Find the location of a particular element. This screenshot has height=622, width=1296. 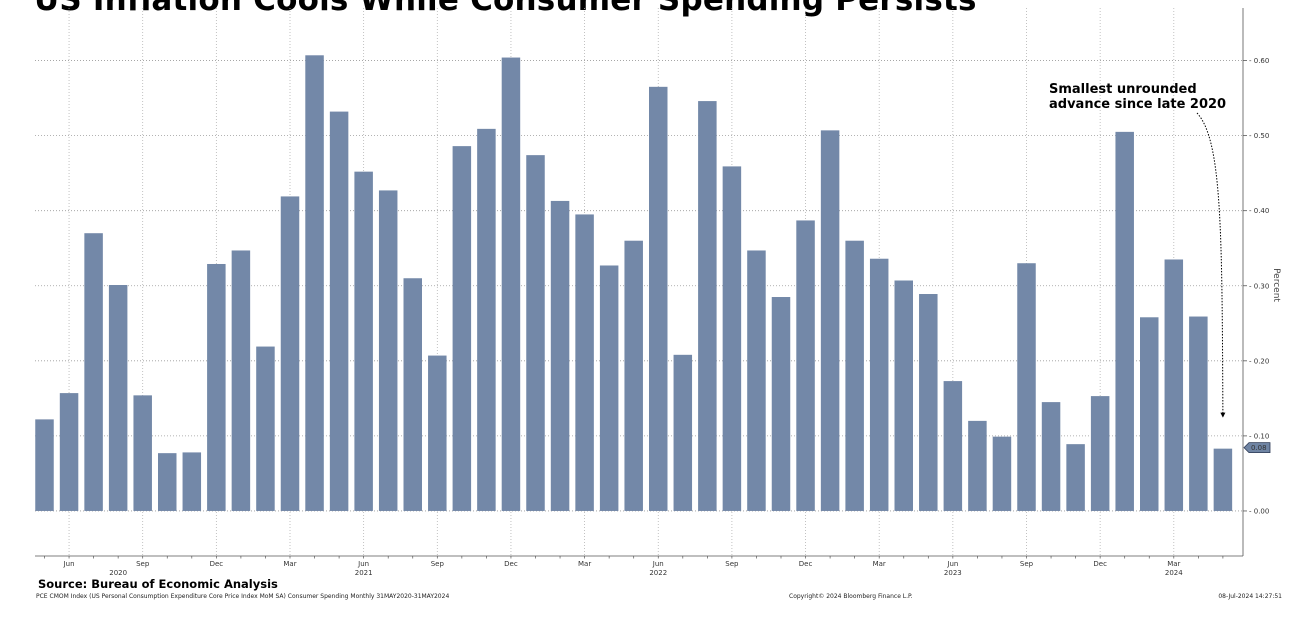

bar-nov-2020 is located at coordinates (192, 481).